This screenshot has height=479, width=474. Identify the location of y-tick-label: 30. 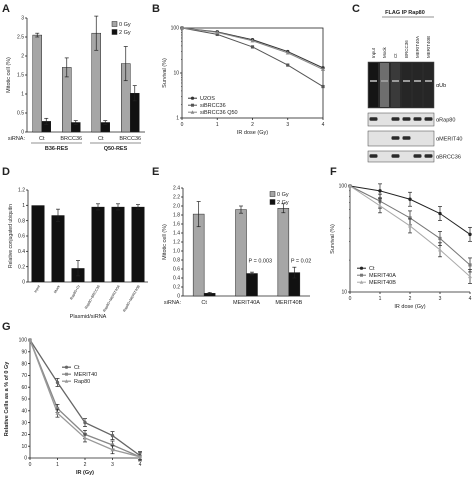
(24, 423).